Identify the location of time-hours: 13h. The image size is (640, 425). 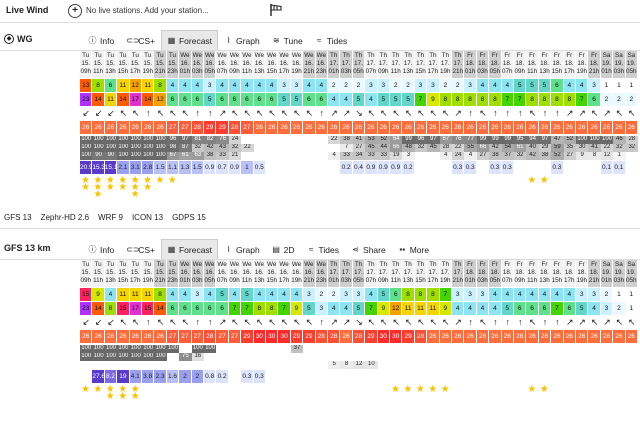
(110, 71).